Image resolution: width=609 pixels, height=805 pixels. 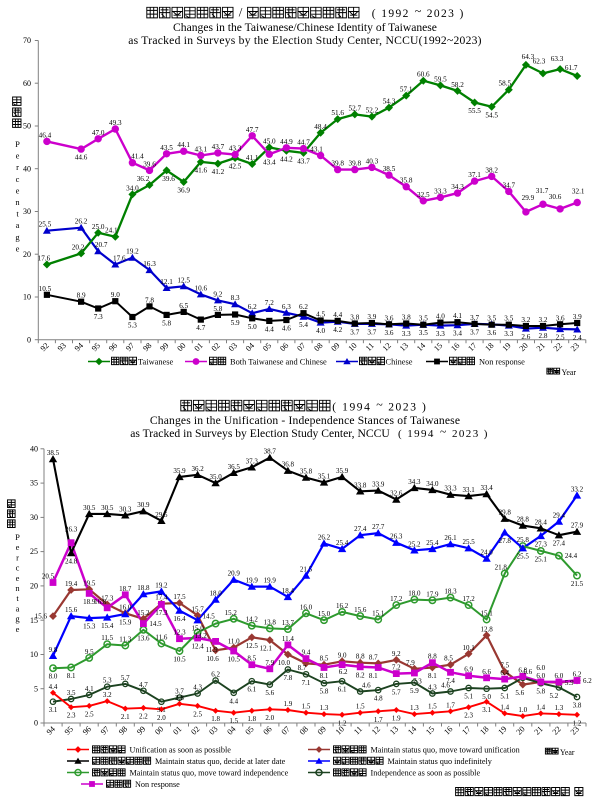 I want to click on svg-text: 14.2, so click(x=252, y=620).